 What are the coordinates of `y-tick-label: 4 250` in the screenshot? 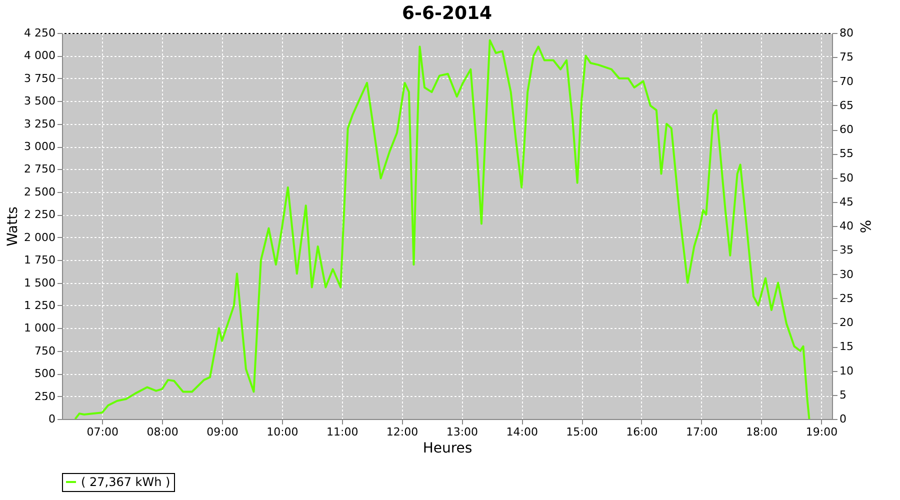 It's located at (40, 33).